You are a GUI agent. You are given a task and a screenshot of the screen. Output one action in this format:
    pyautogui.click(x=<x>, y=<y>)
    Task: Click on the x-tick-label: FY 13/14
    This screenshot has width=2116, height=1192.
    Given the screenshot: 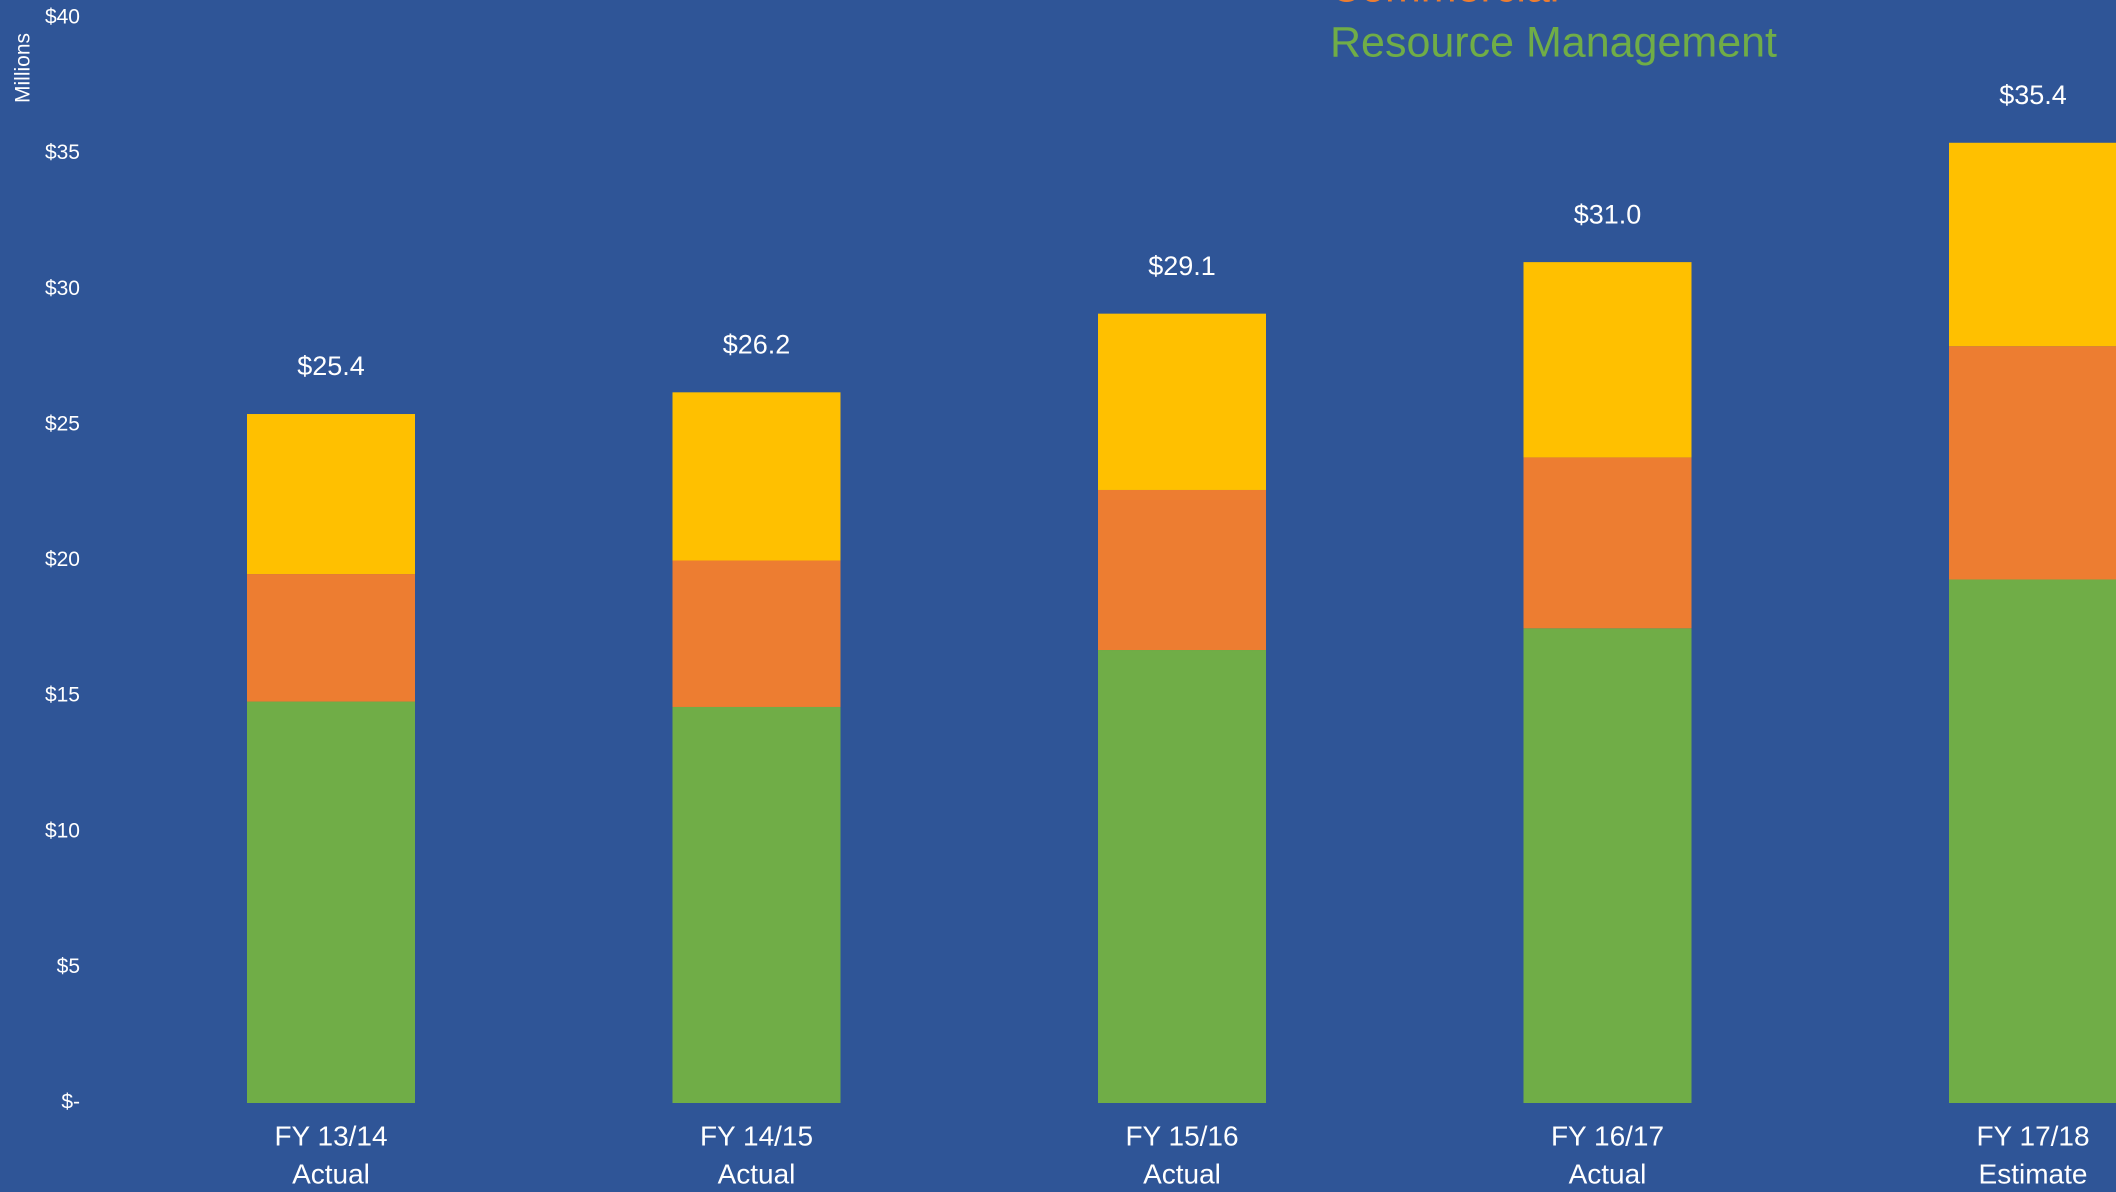 What is the action you would take?
    pyautogui.click(x=330, y=1135)
    